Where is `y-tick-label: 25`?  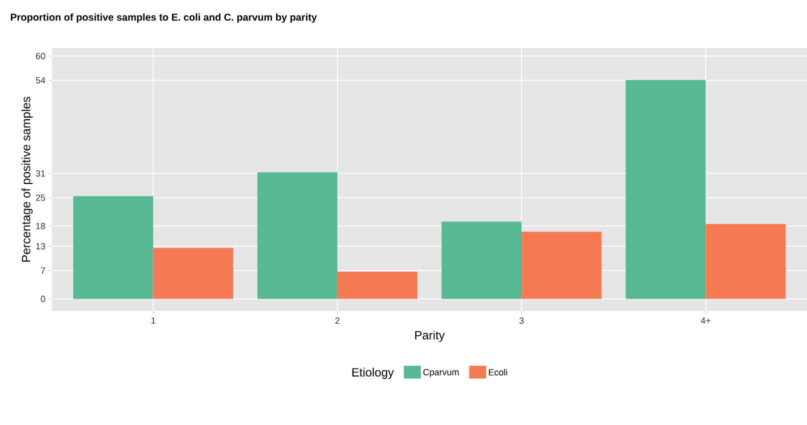 y-tick-label: 25 is located at coordinates (41, 197).